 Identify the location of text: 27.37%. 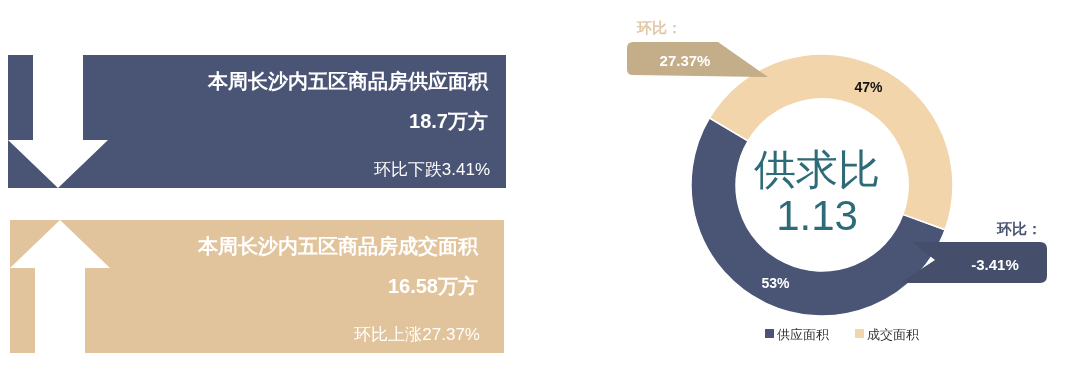
(685, 60).